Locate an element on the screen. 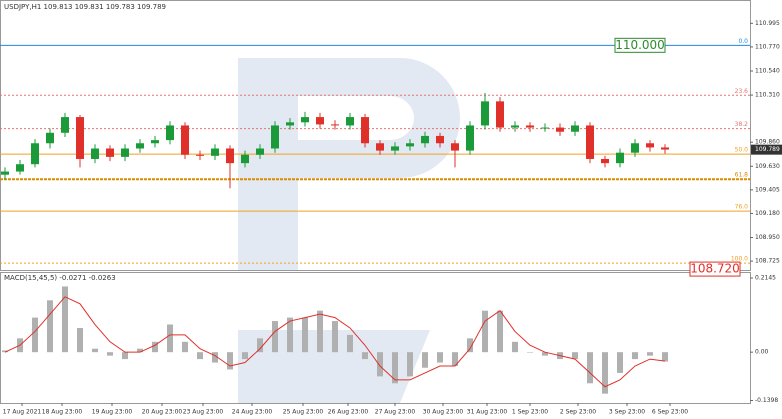 Image resolution: width=782 pixels, height=419 pixels. x-tick-label: 25 Aug 23:00 is located at coordinates (303, 412).